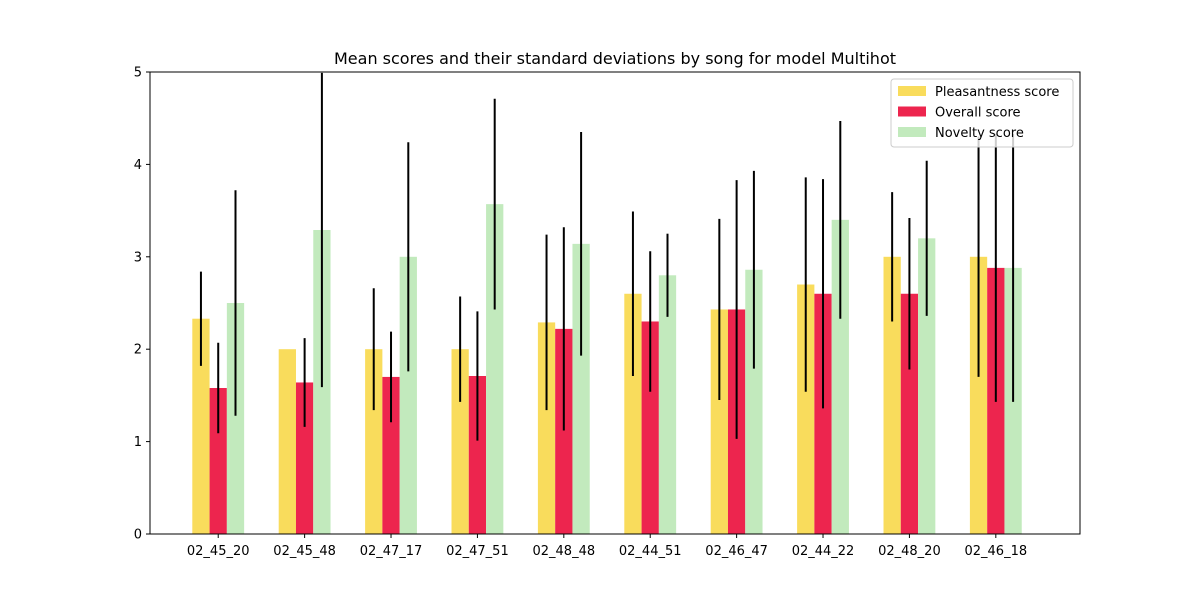  Describe the element at coordinates (138, 165) in the screenshot. I see `y-tick-label: 4` at that location.